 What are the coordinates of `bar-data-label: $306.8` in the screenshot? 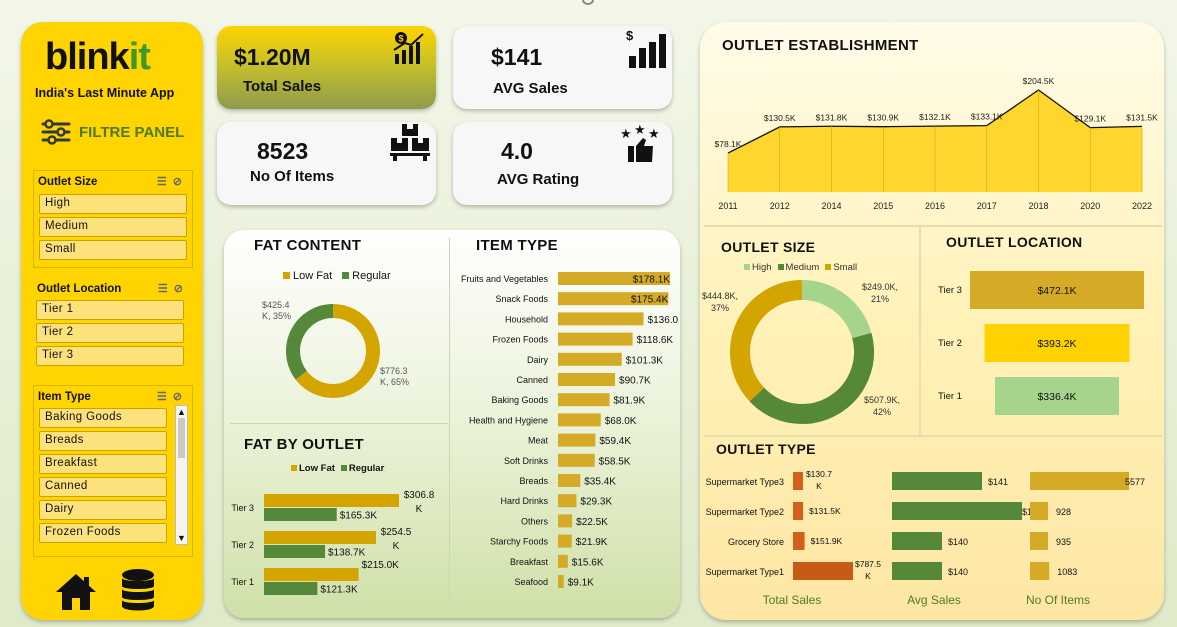 It's located at (419, 495).